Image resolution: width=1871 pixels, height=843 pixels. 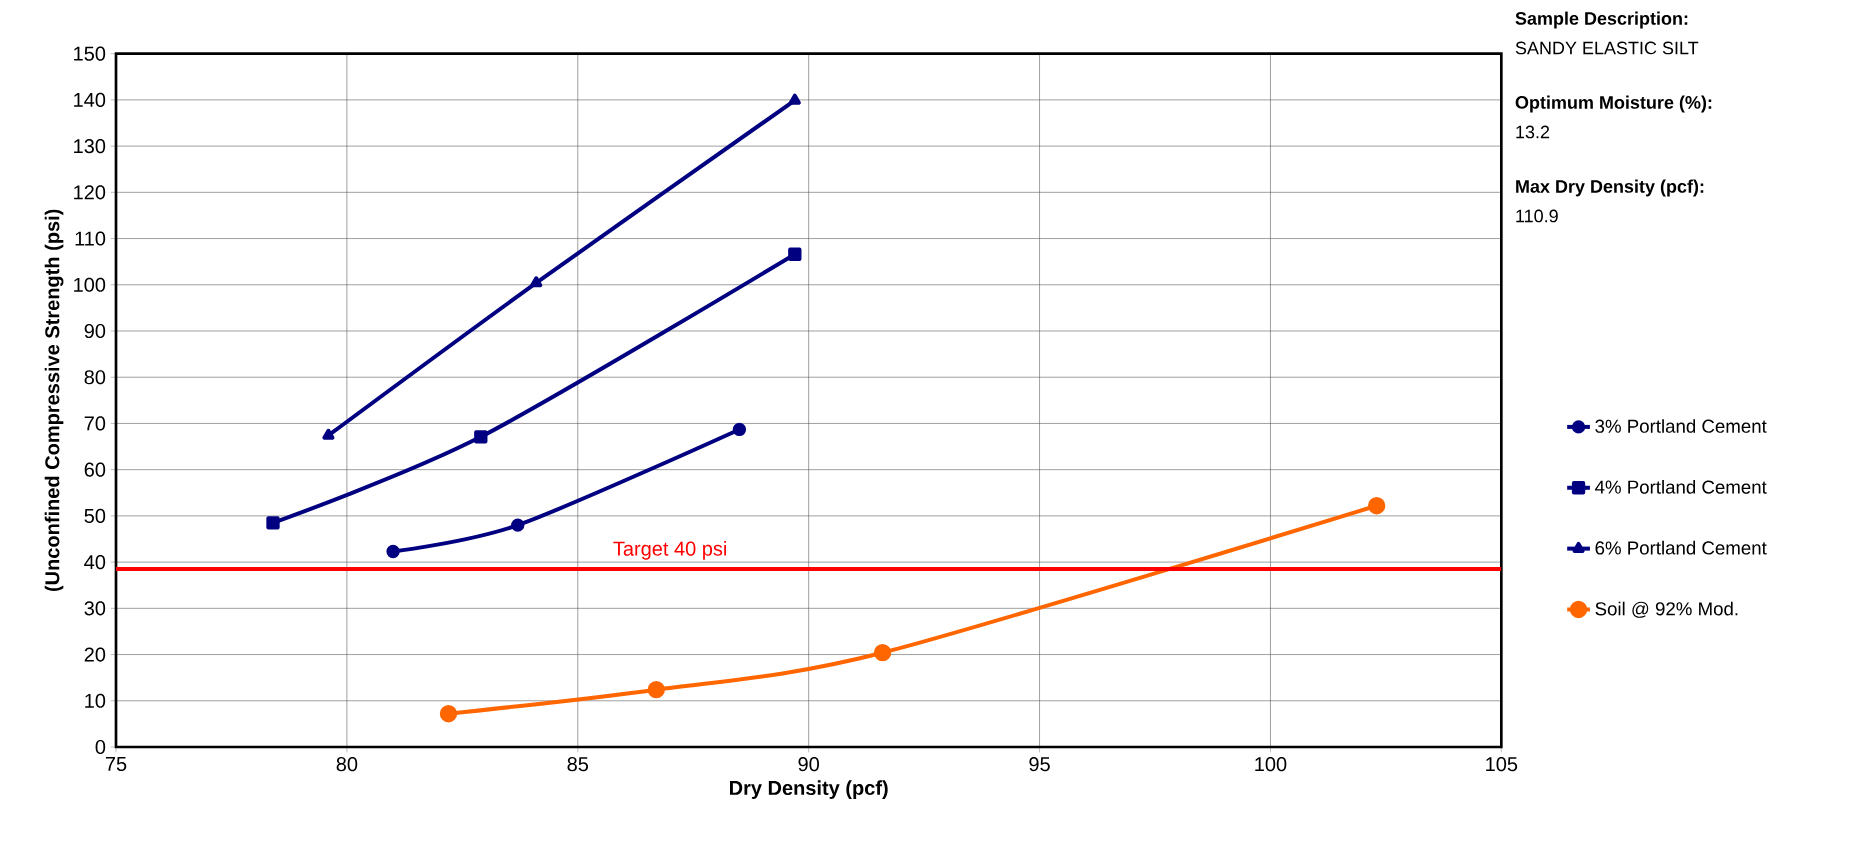 I want to click on x-tick-label: 95, so click(x=1039, y=764).